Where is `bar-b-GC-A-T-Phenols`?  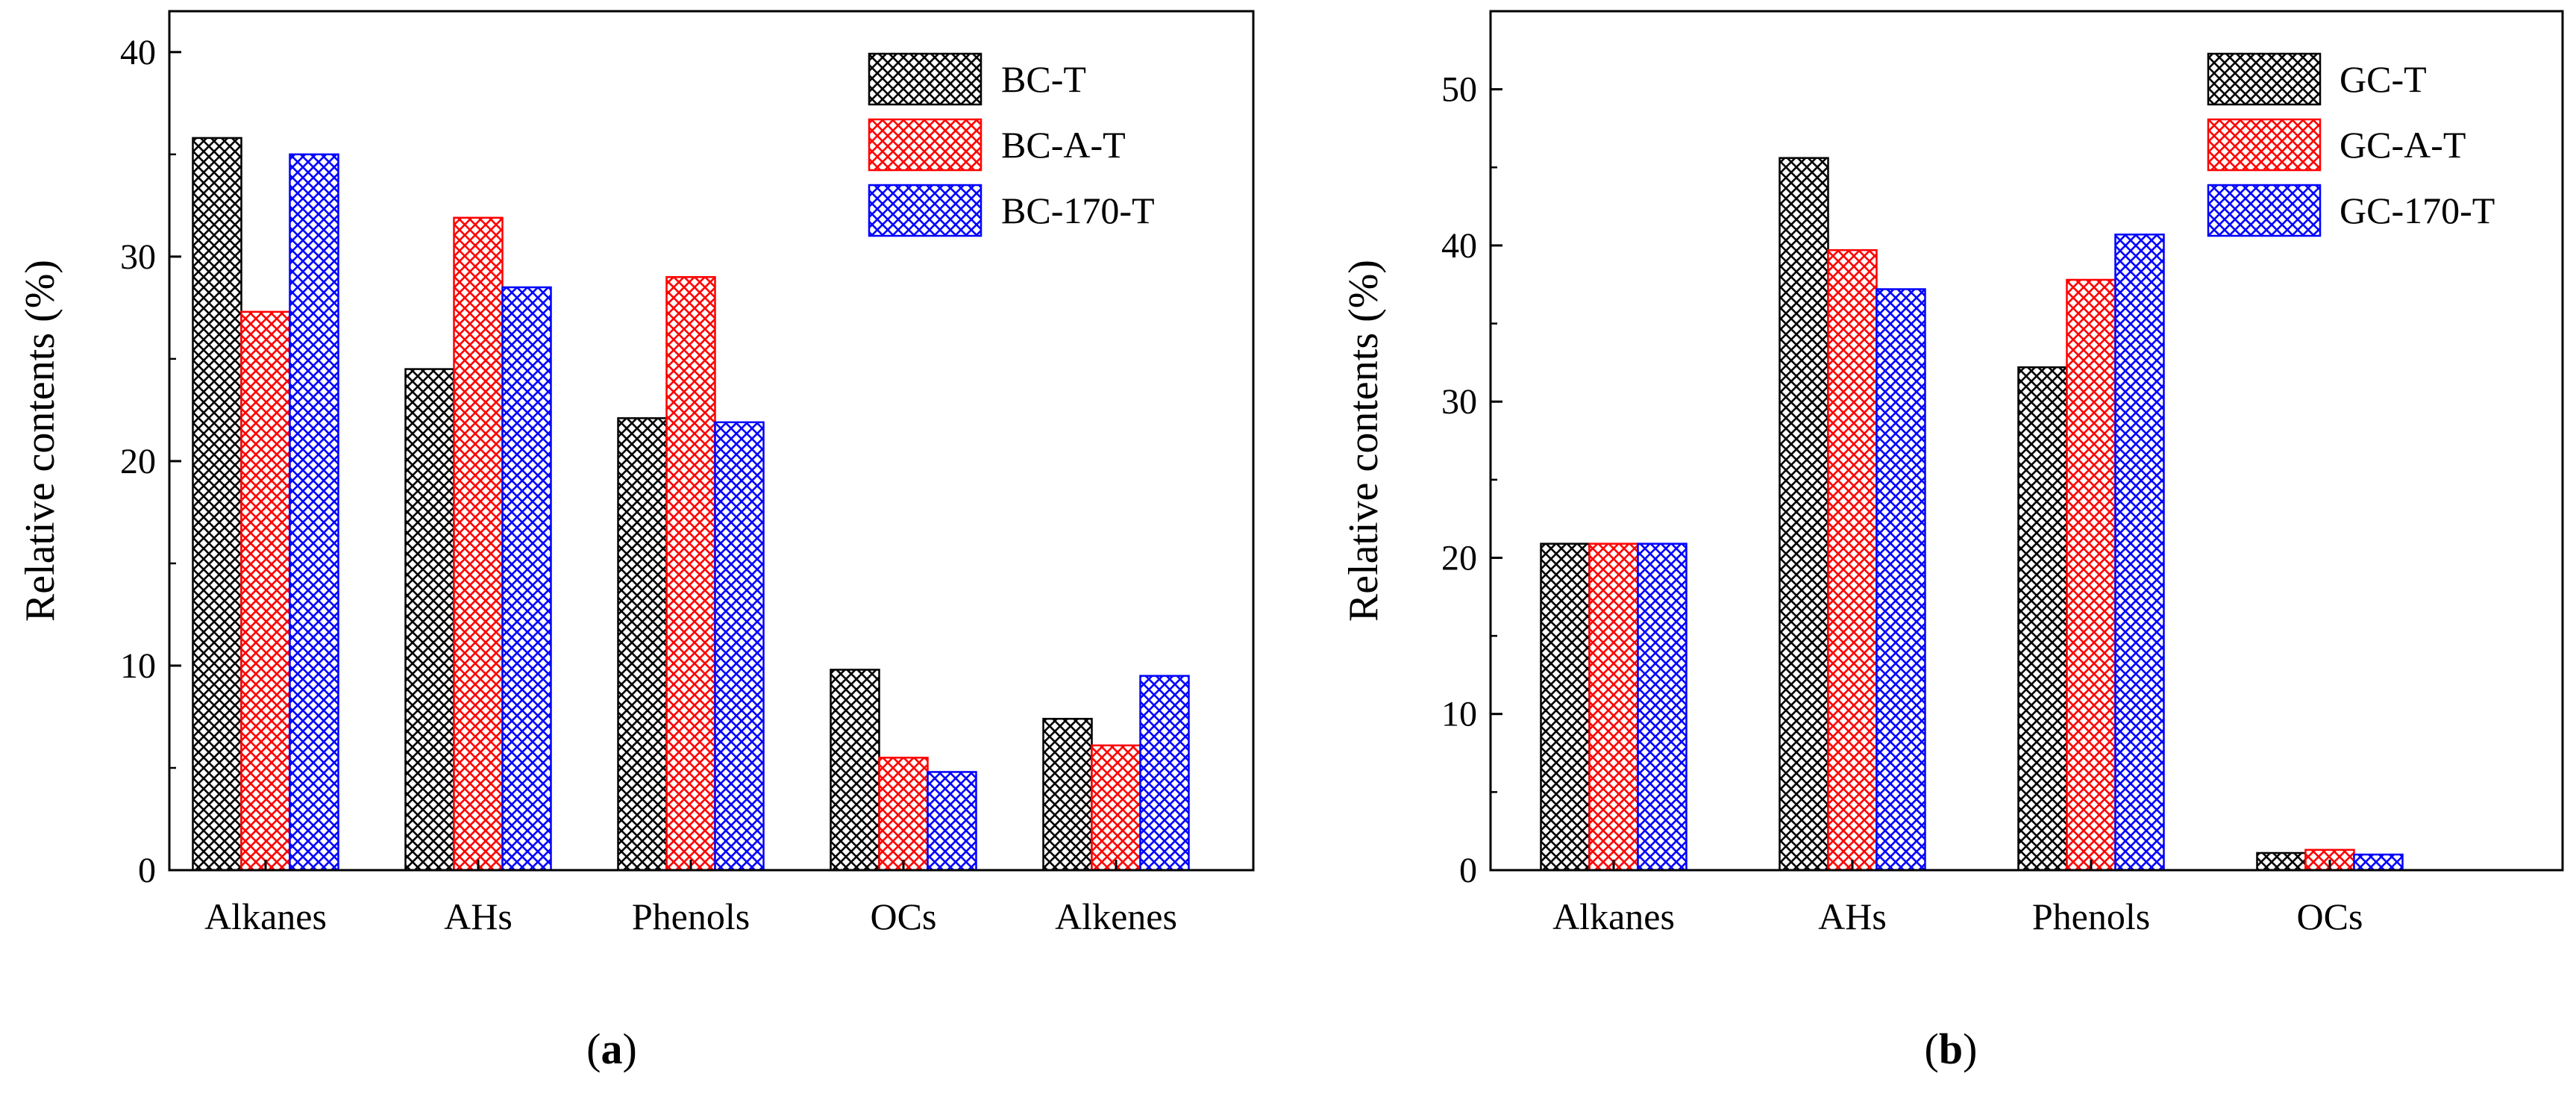 bar-b-GC-A-T-Phenols is located at coordinates (2091, 575).